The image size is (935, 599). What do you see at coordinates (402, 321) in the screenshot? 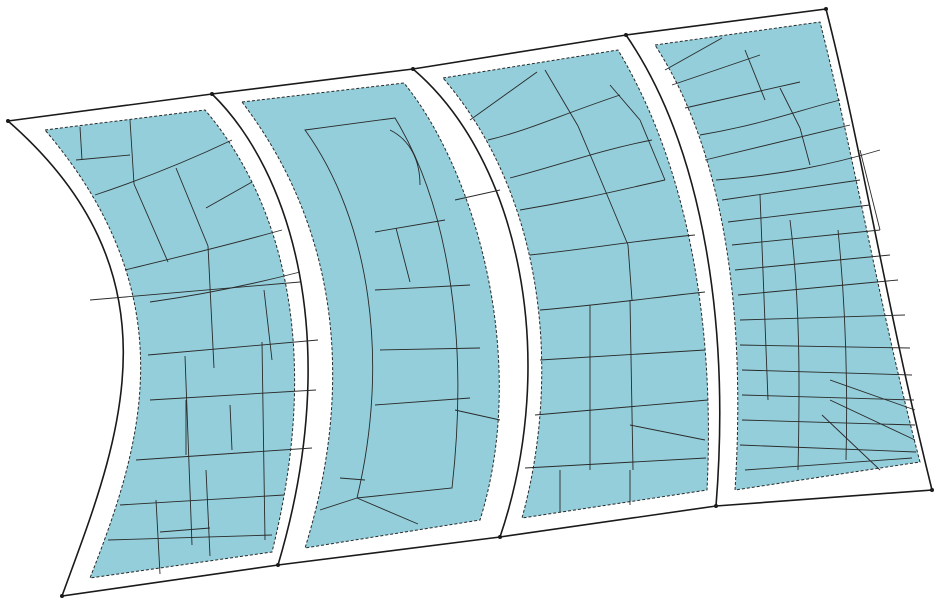
I see `panel-2-seams` at bounding box center [402, 321].